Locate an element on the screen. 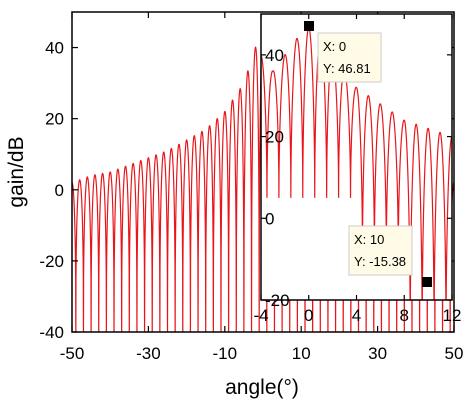 This screenshot has width=474, height=409. inset-y-tick-label: 0 is located at coordinates (269, 218).